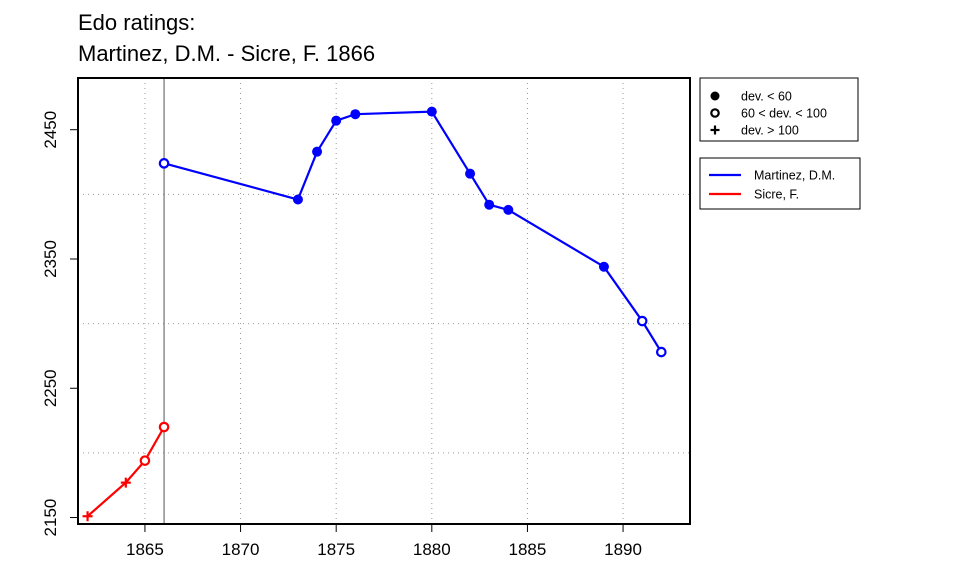  I want to click on legend-label-open: 60 < dev. < 100, so click(784, 114).